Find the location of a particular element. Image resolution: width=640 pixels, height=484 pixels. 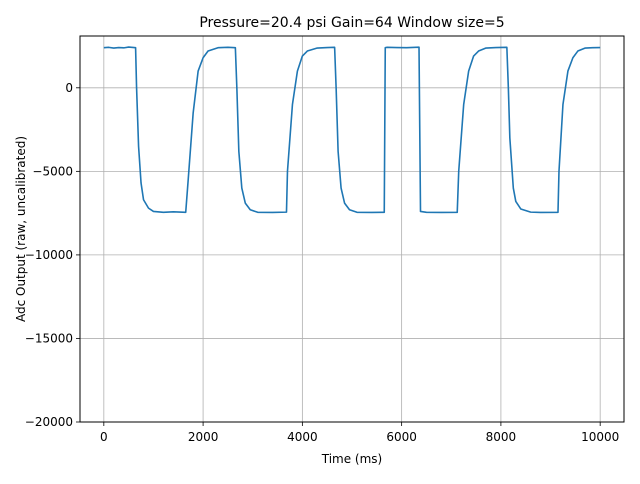

x-tick-label: 0 is located at coordinates (104, 437).